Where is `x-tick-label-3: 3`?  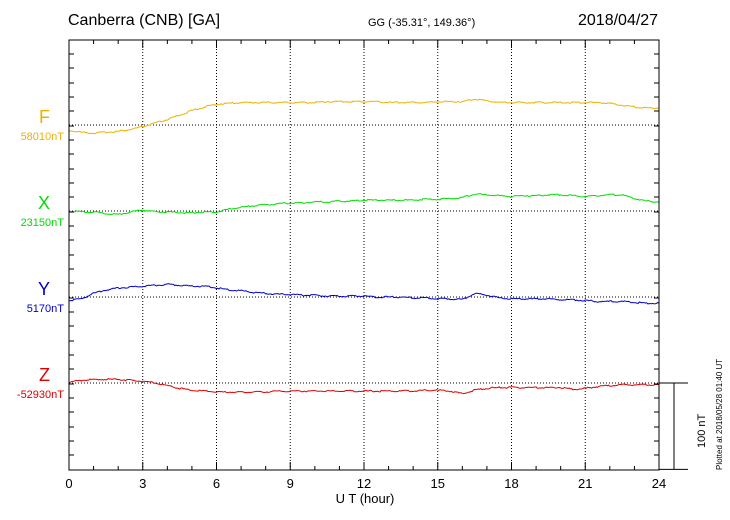
x-tick-label-3: 3 is located at coordinates (142, 483).